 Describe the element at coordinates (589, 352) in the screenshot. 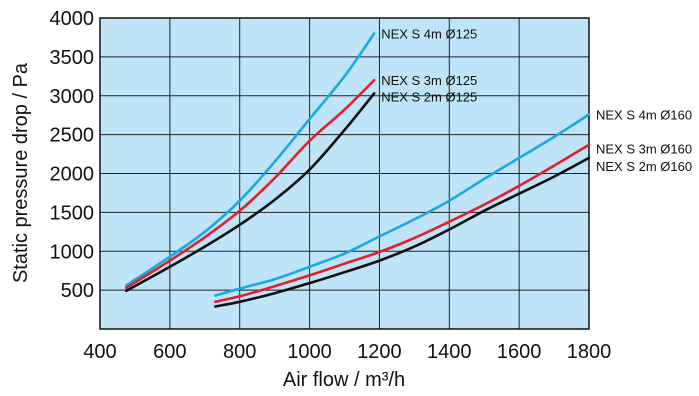

I see `x-tick-label: 1800` at that location.